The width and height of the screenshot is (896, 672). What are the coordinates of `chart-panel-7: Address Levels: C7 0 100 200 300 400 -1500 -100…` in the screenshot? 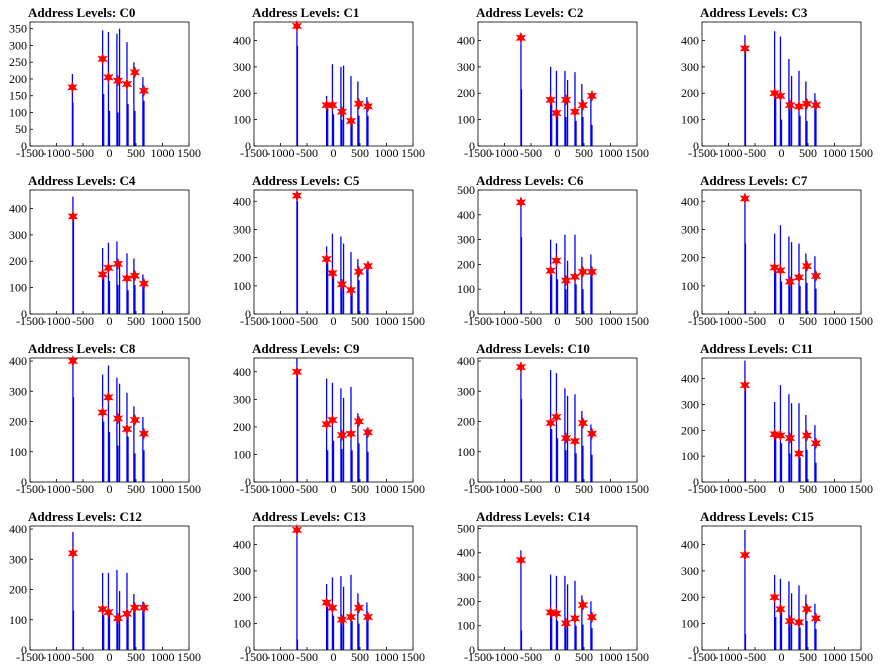 It's located at (784, 252).